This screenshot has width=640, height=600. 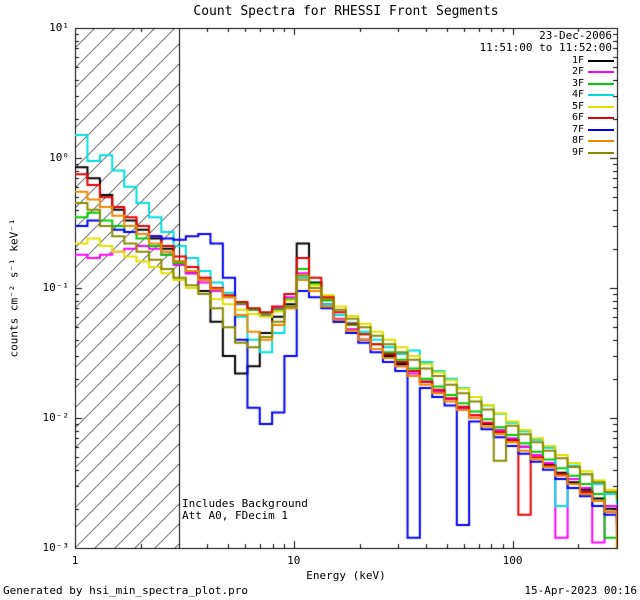 I want to click on legend-item: 5F, so click(x=593, y=107).